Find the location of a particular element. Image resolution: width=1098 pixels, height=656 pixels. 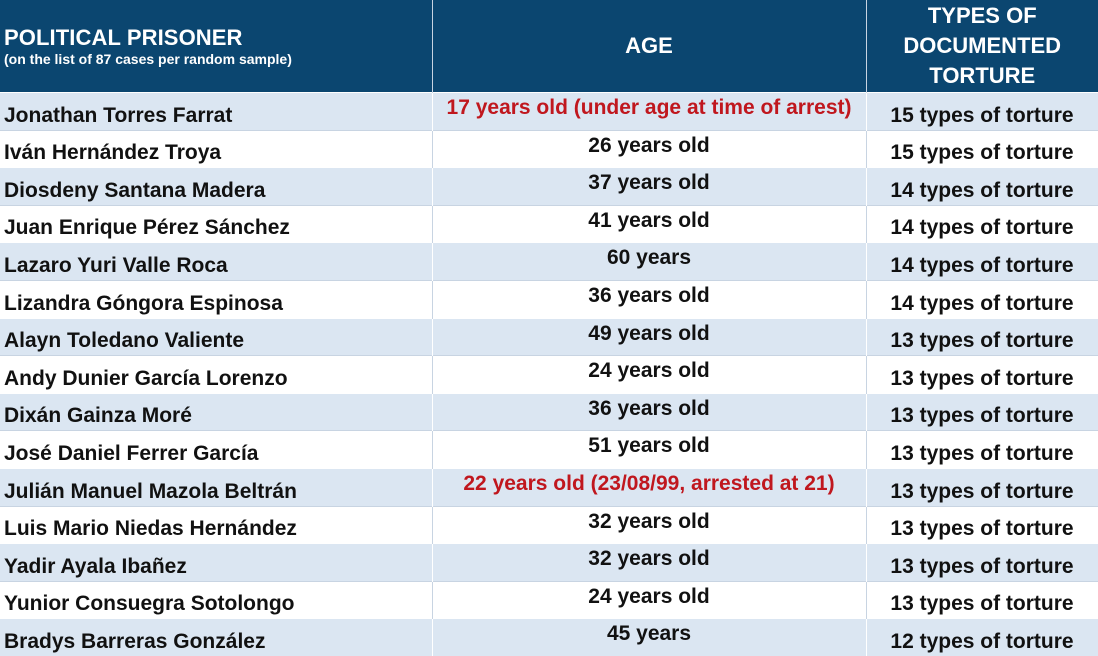

prisoner-name: Andy Dunier García Lorenzo is located at coordinates (216, 374).